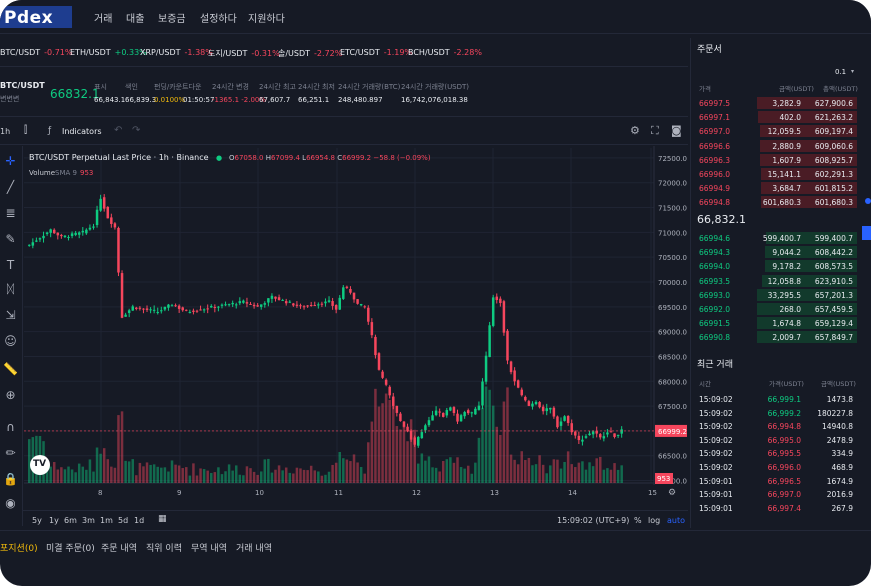 This screenshot has height=586, width=871. What do you see at coordinates (10, 265) in the screenshot?
I see `text-icon: T` at bounding box center [10, 265].